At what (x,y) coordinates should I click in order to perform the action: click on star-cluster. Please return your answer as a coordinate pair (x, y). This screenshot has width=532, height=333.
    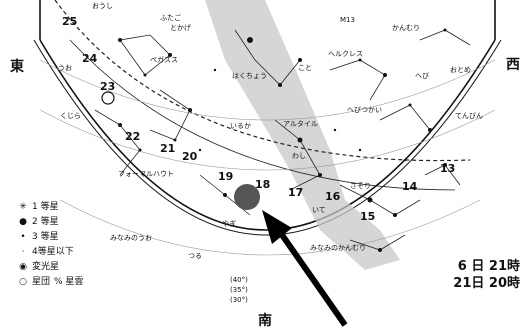
    Looking at the image, I should click on (108, 98).